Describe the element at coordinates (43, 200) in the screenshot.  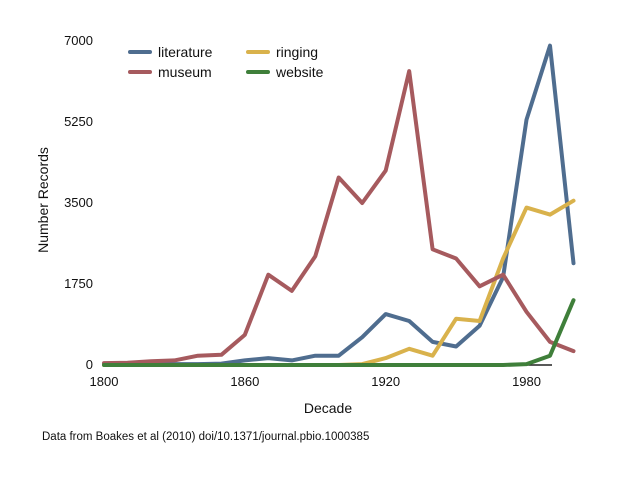
I see `y-axis-label: Number Records` at that location.